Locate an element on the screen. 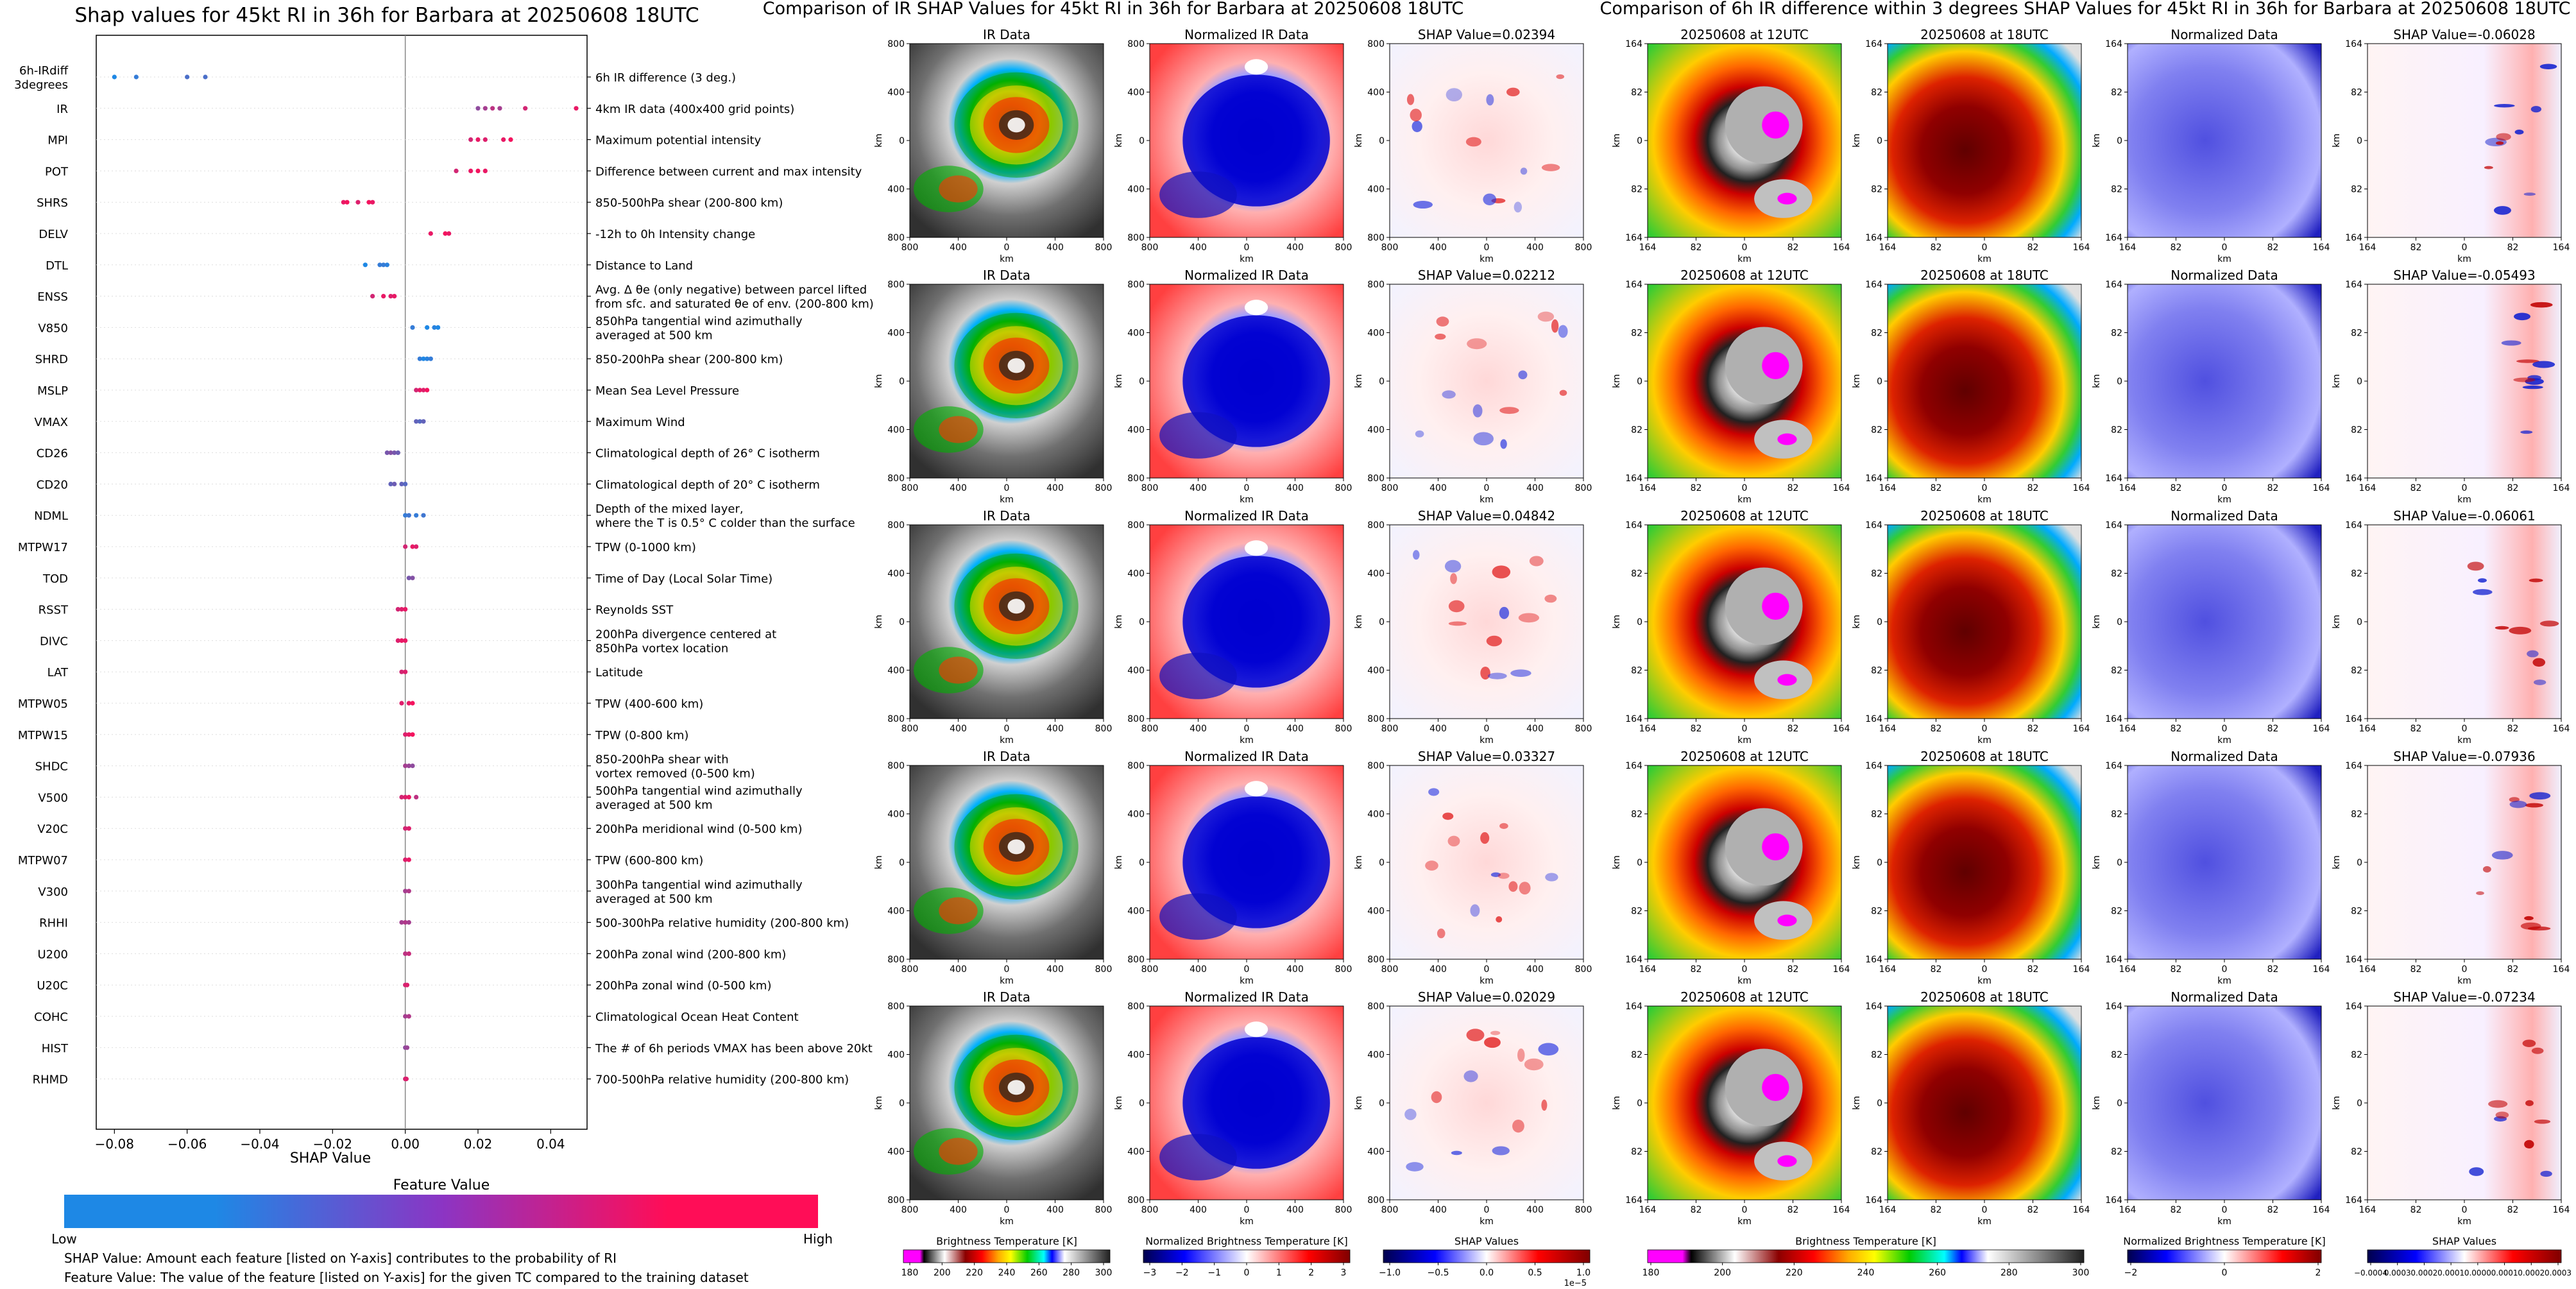 Image resolution: width=2576 pixels, height=1289 pixels. x-tick-label: −0.02 is located at coordinates (332, 1144).